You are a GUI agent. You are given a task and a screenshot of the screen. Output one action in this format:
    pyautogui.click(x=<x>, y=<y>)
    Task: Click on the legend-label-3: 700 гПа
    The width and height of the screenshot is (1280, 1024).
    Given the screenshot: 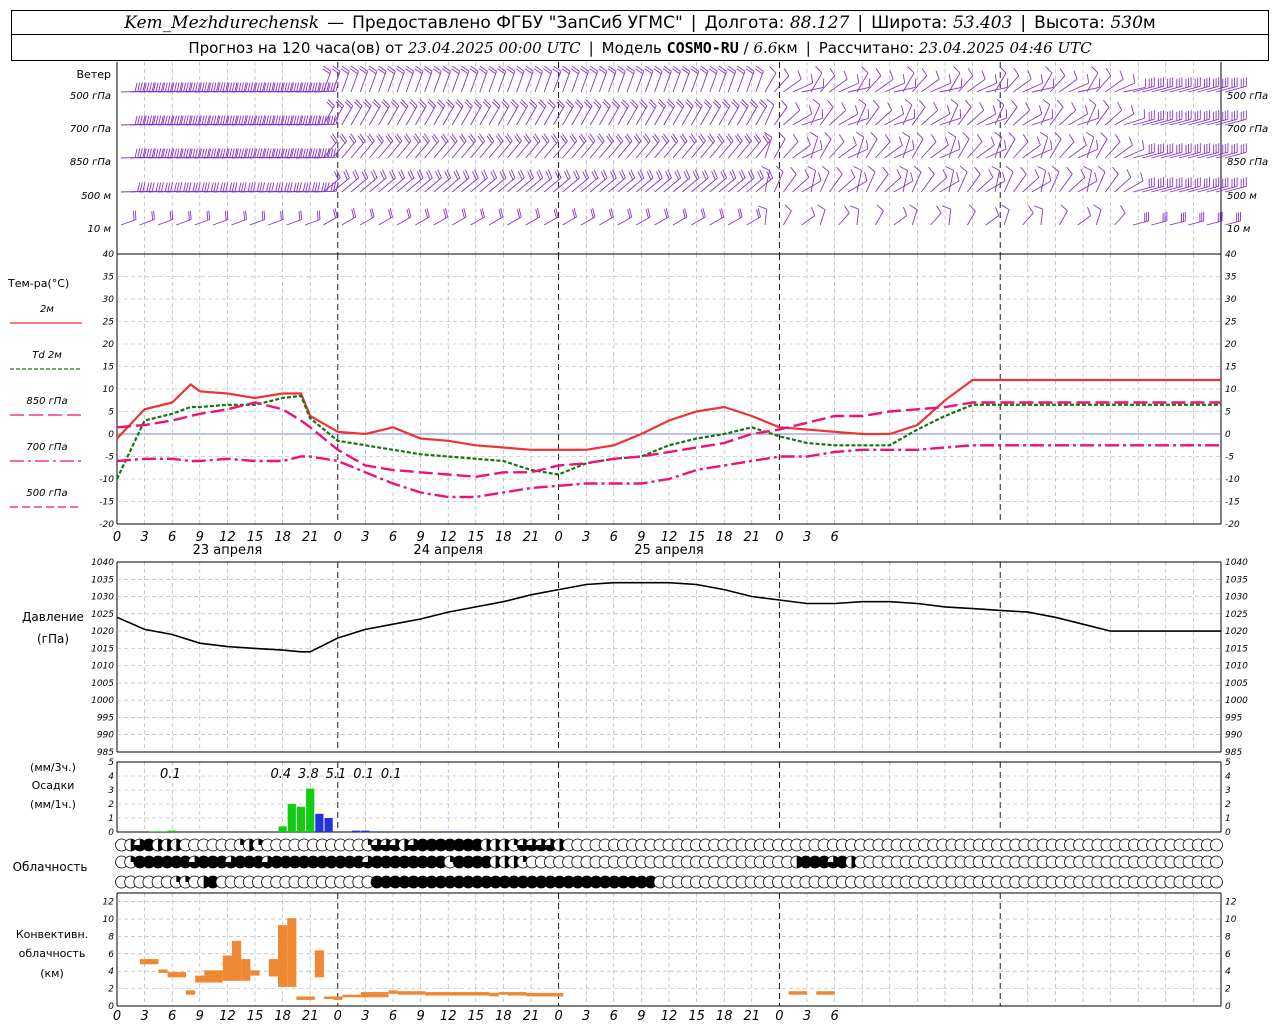 What is the action you would take?
    pyautogui.click(x=46, y=447)
    